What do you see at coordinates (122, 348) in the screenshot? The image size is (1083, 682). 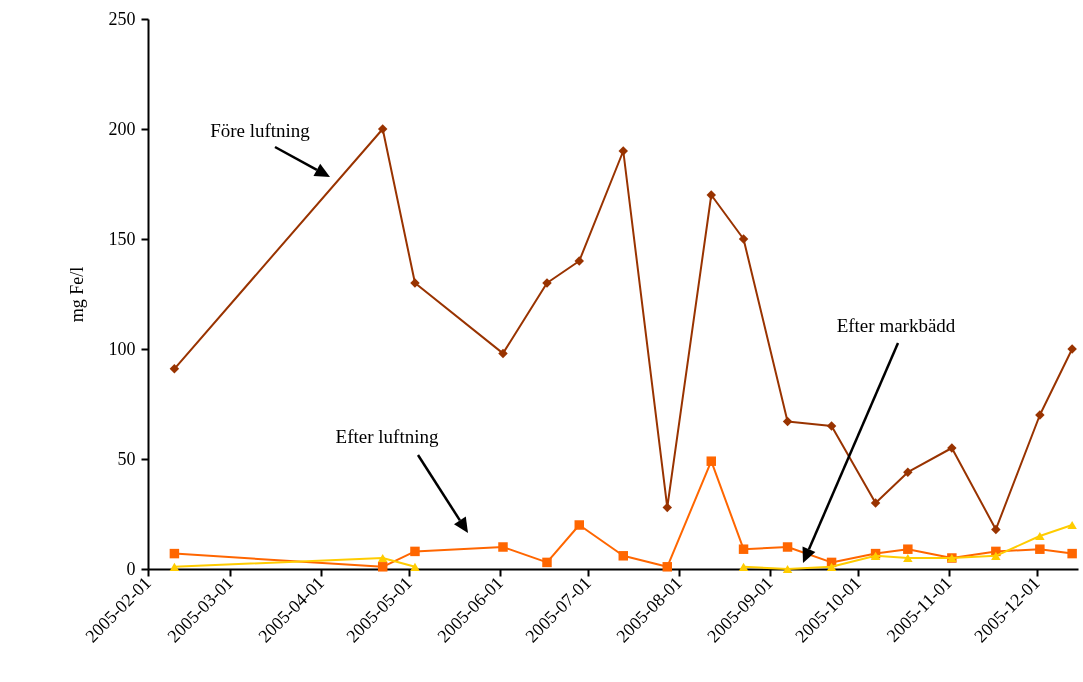 I see `y-tick-label: 100` at bounding box center [122, 348].